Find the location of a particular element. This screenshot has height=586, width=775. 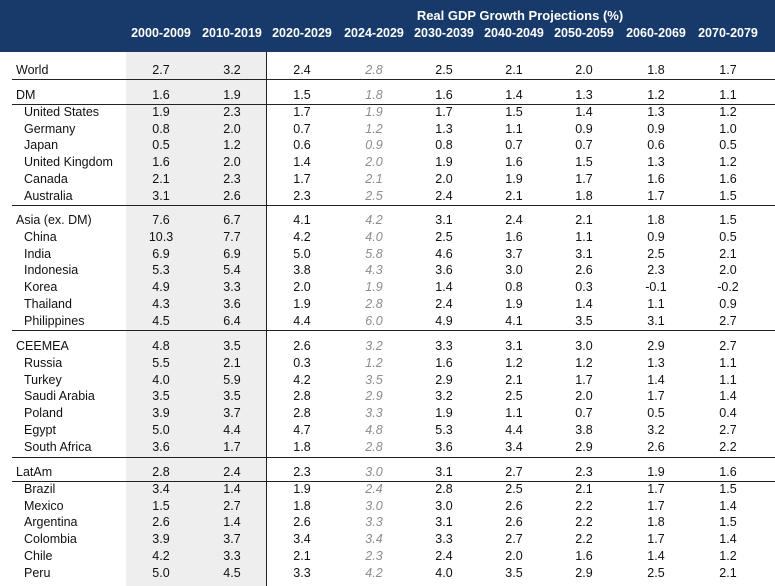

row-label: India is located at coordinates (38, 253).